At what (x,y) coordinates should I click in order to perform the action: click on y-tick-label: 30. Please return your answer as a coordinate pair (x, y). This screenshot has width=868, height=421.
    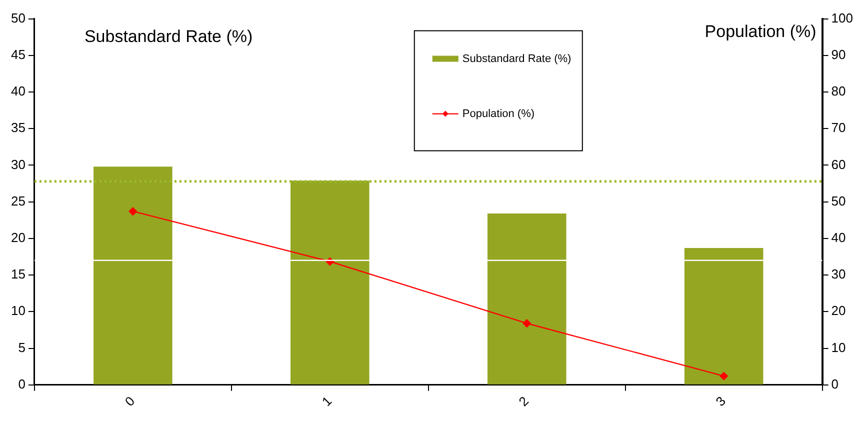
    Looking at the image, I should click on (18, 164).